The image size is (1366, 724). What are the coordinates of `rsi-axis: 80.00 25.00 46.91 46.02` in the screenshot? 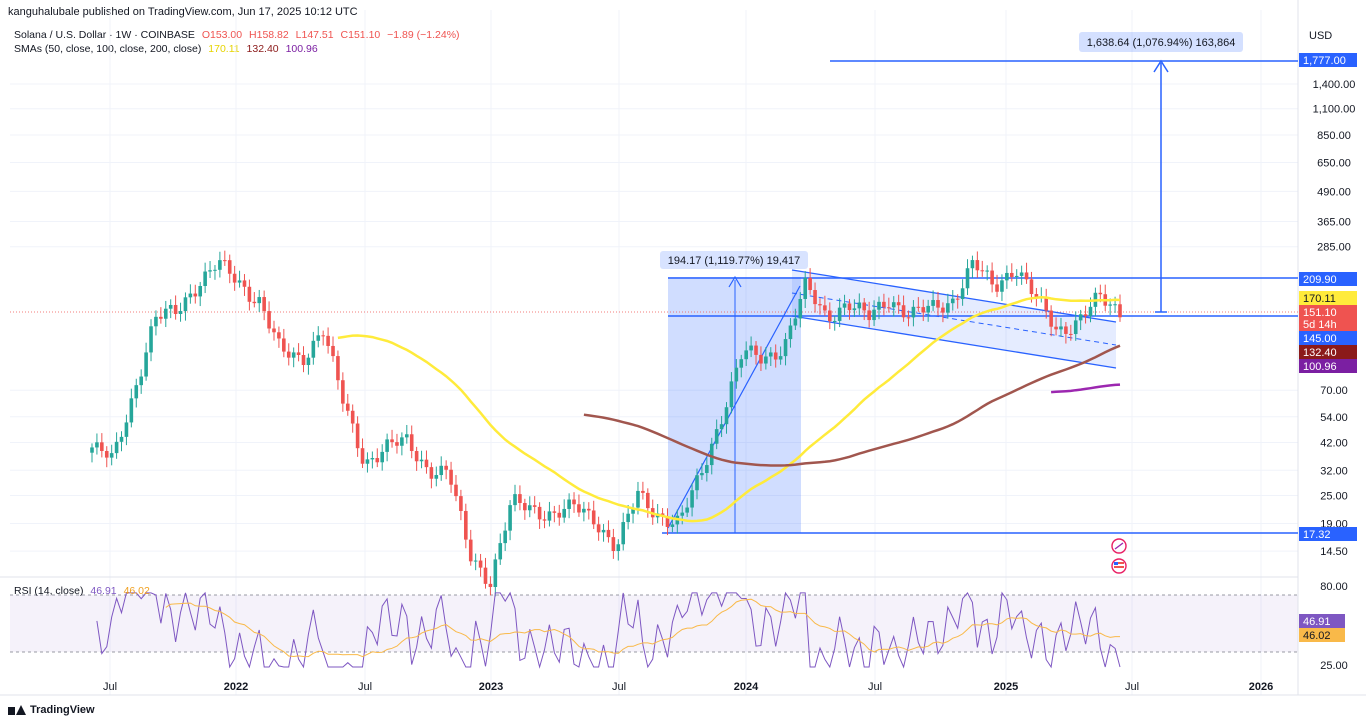 It's located at (1323, 626).